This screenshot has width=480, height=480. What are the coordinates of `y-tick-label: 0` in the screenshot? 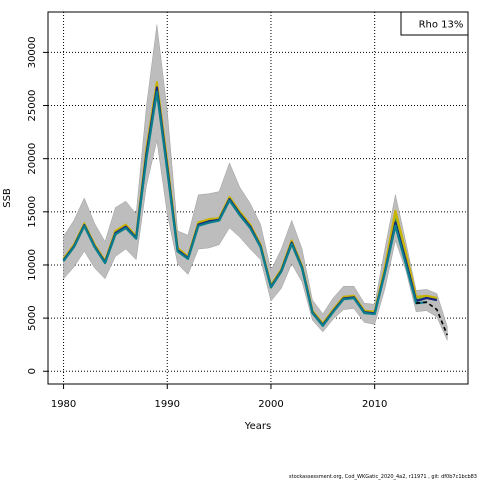 It's located at (32, 371).